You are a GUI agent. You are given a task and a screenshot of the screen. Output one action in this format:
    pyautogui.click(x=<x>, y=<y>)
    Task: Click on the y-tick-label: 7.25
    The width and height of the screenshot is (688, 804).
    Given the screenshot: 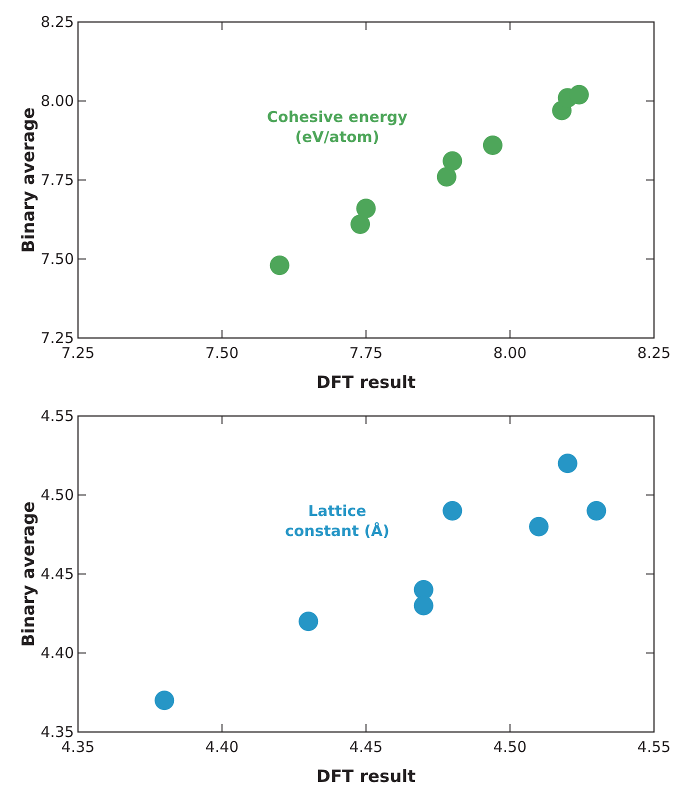 What is the action you would take?
    pyautogui.click(x=57, y=338)
    